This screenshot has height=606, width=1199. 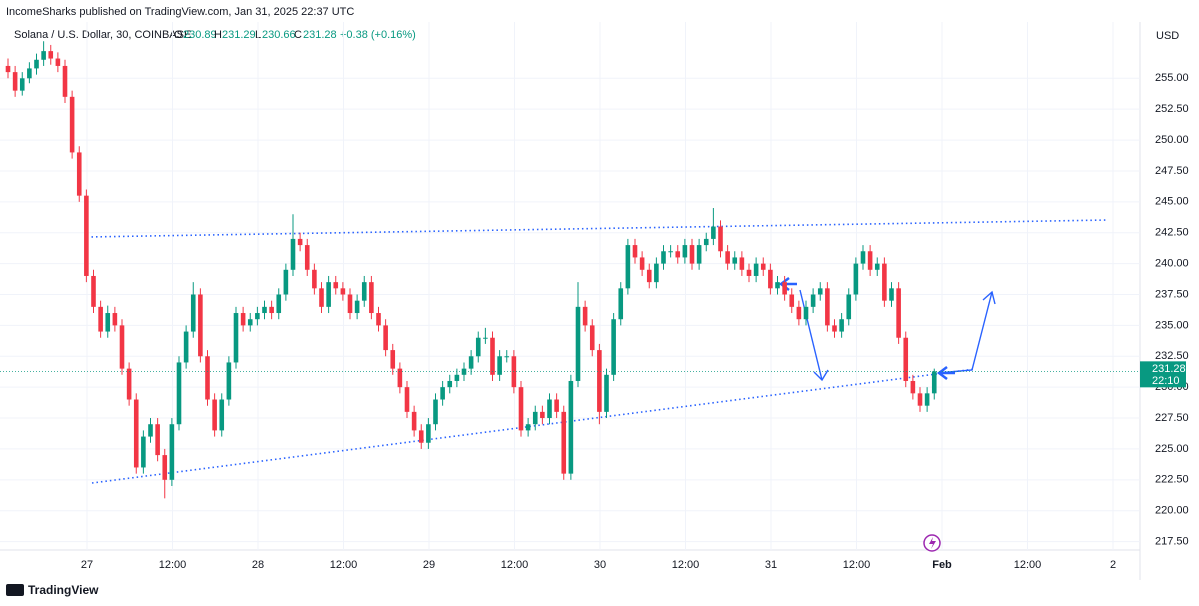 I want to click on y-tick-label: 250.00, so click(x=1172, y=140).